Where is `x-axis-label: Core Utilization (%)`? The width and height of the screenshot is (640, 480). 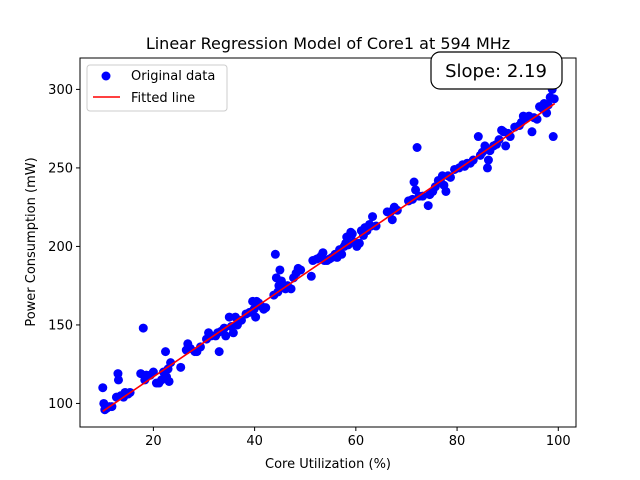 x-axis-label: Core Utilization (%) is located at coordinates (328, 464).